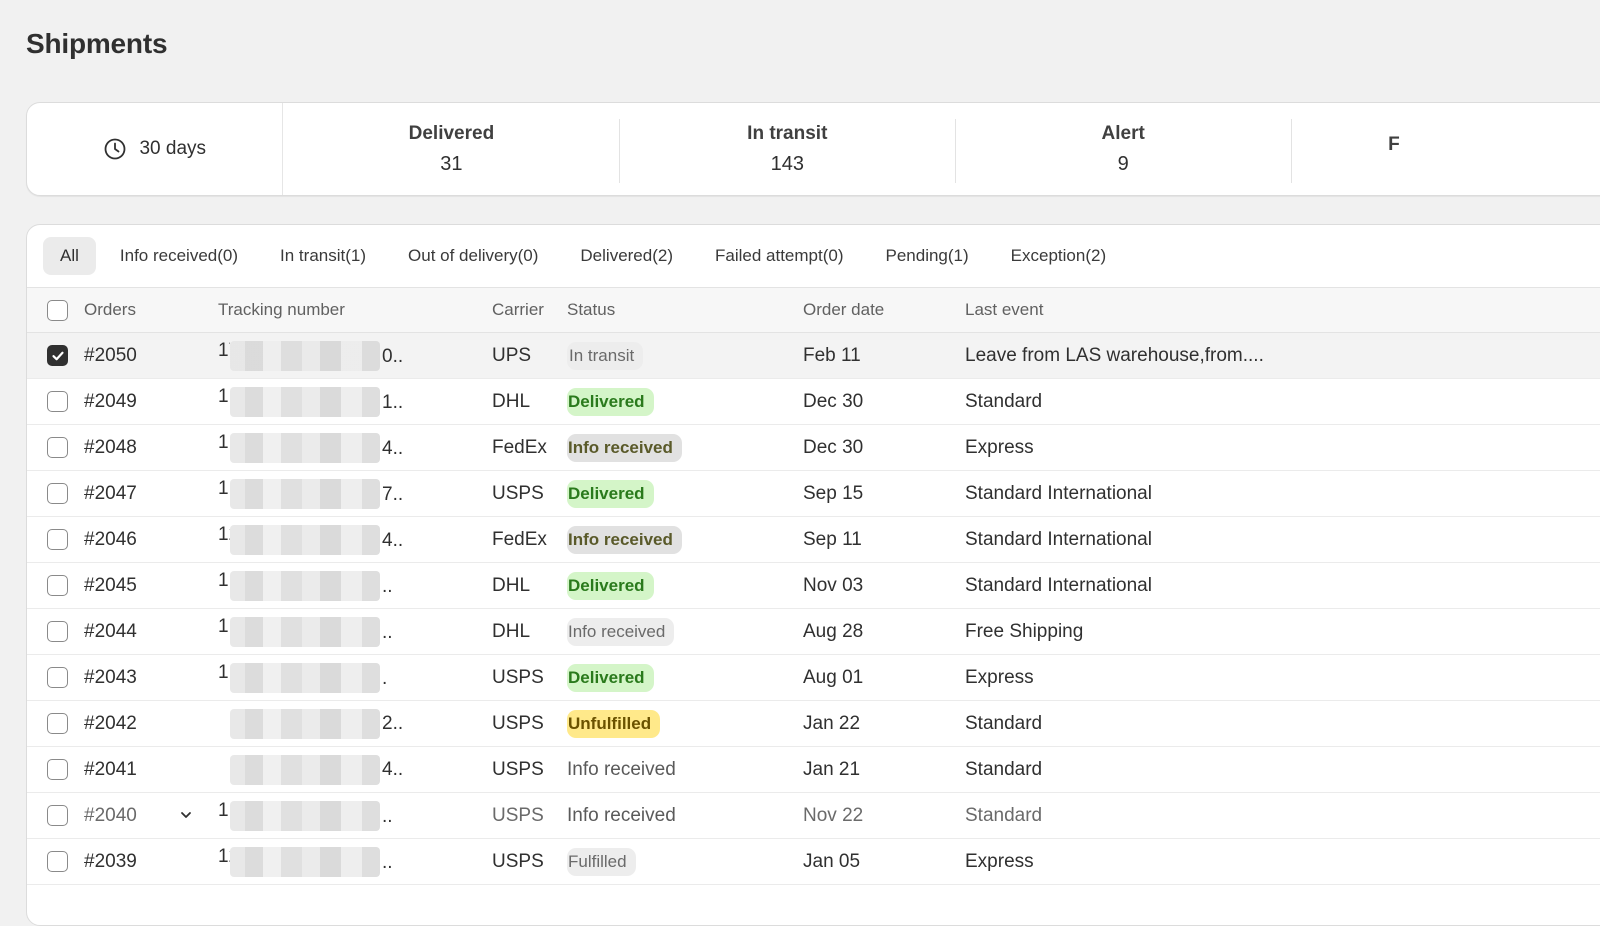 This screenshot has width=1600, height=926. Describe the element at coordinates (110, 723) in the screenshot. I see `order-number-text: #2042` at that location.